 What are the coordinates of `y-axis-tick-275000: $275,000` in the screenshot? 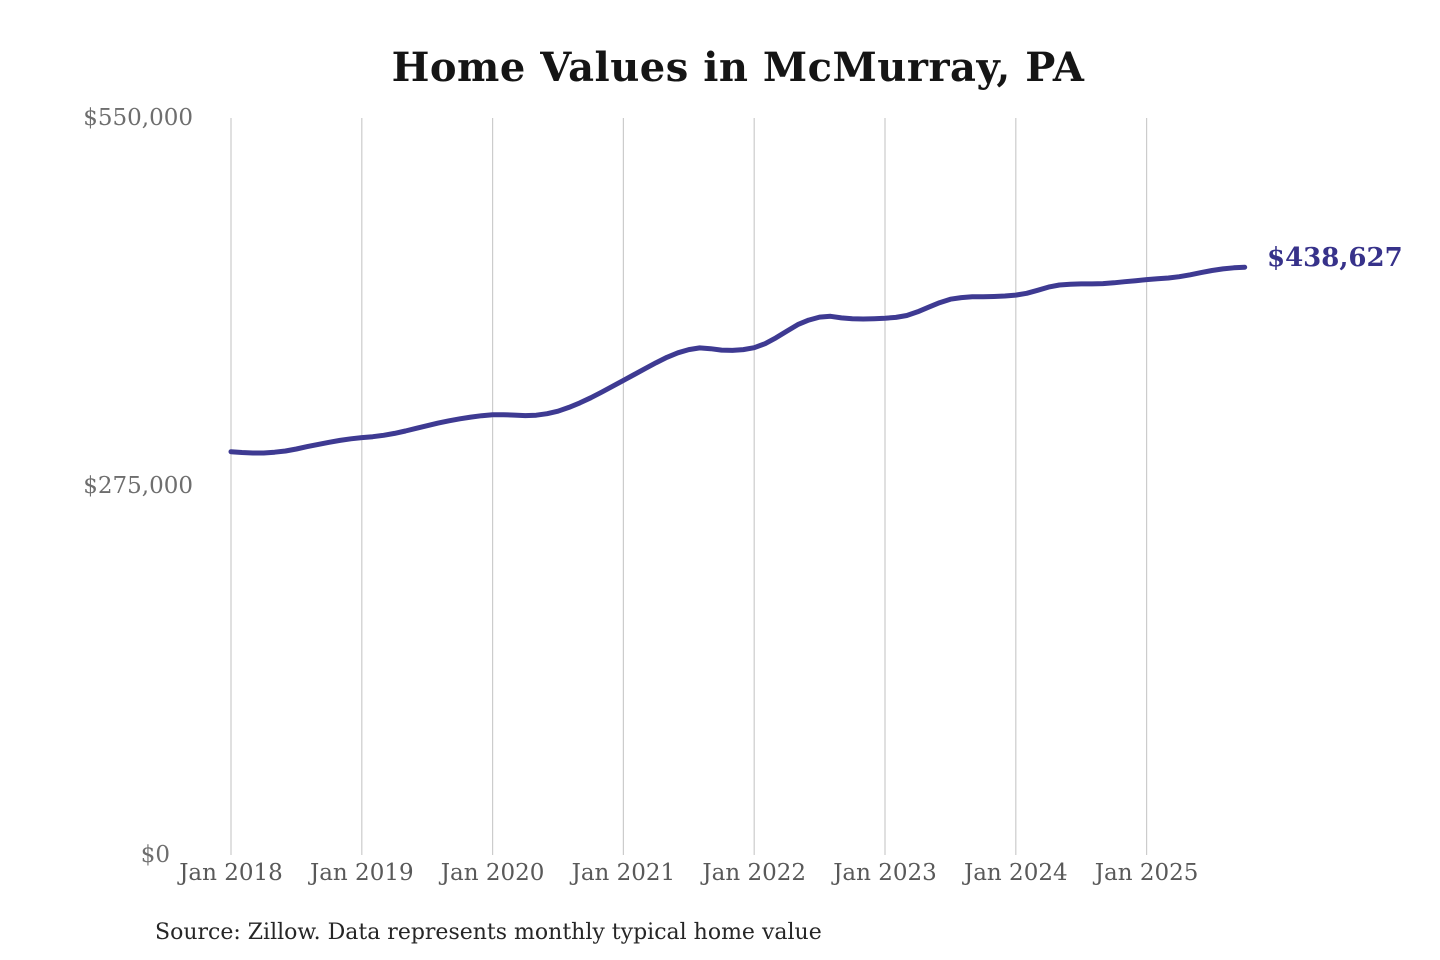 It's located at (138, 486).